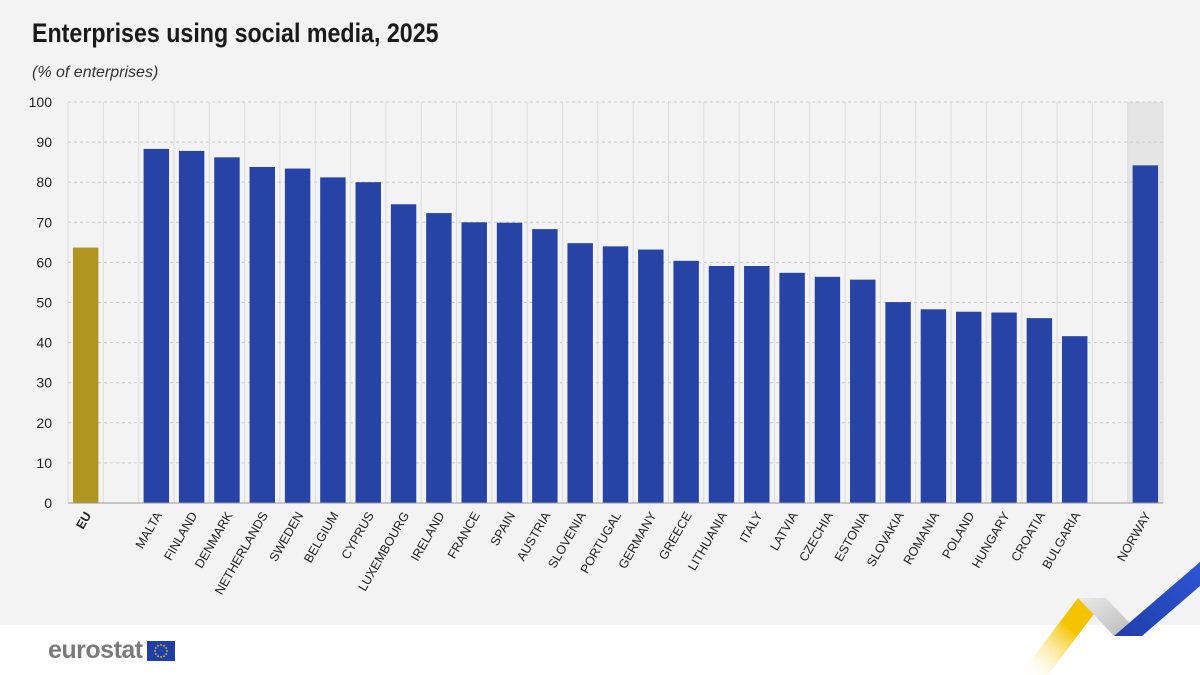  Describe the element at coordinates (44, 463) in the screenshot. I see `y-tick-label: 10` at that location.